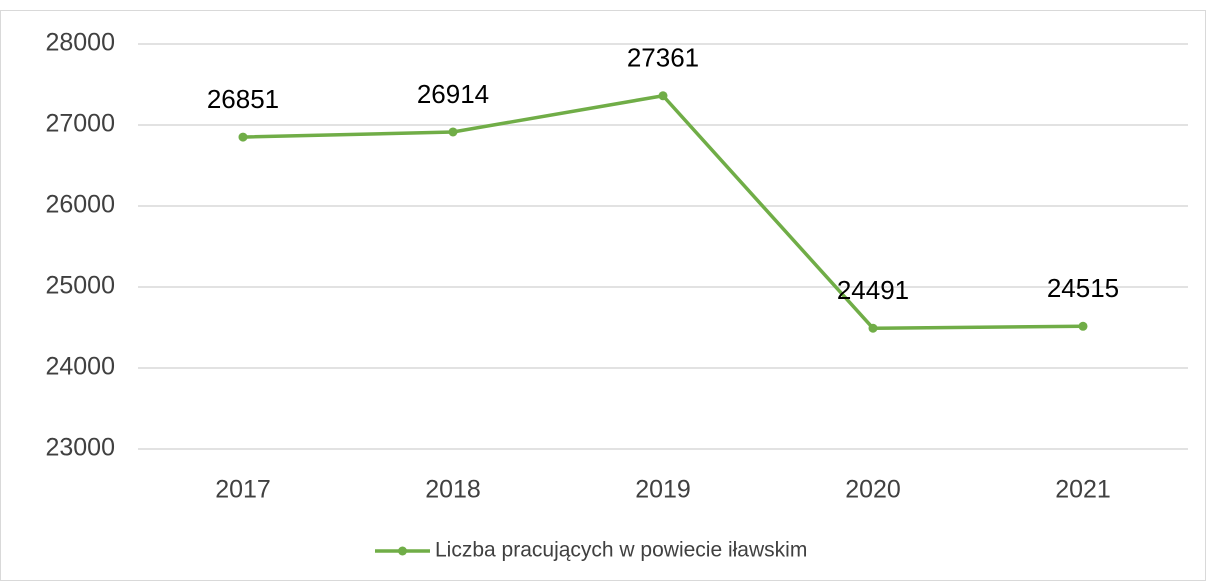 The height and width of the screenshot is (582, 1207). What do you see at coordinates (663, 58) in the screenshot?
I see `data-label: 27361` at bounding box center [663, 58].